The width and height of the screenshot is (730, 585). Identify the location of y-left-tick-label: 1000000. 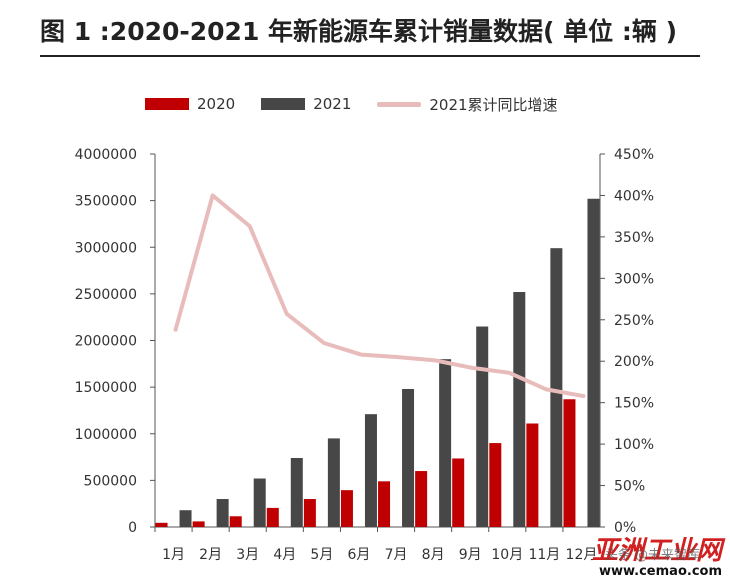
(106, 435).